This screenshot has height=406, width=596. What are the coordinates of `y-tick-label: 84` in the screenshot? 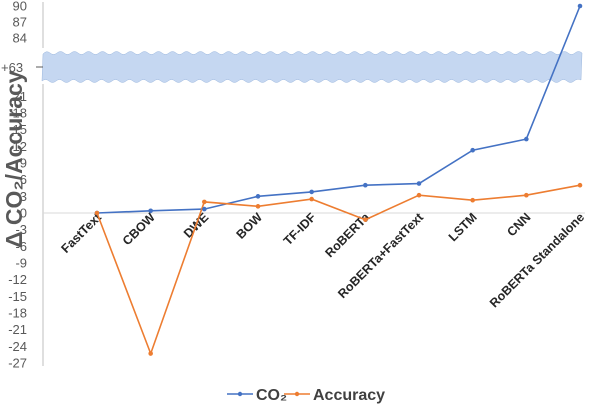 It's located at (20, 38).